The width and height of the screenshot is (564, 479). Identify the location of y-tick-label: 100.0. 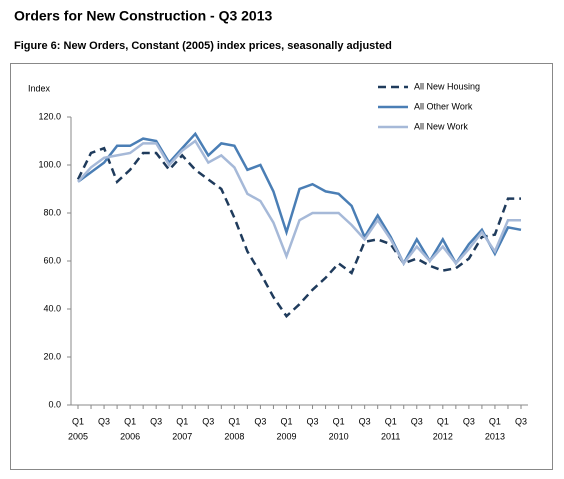
(49, 164).